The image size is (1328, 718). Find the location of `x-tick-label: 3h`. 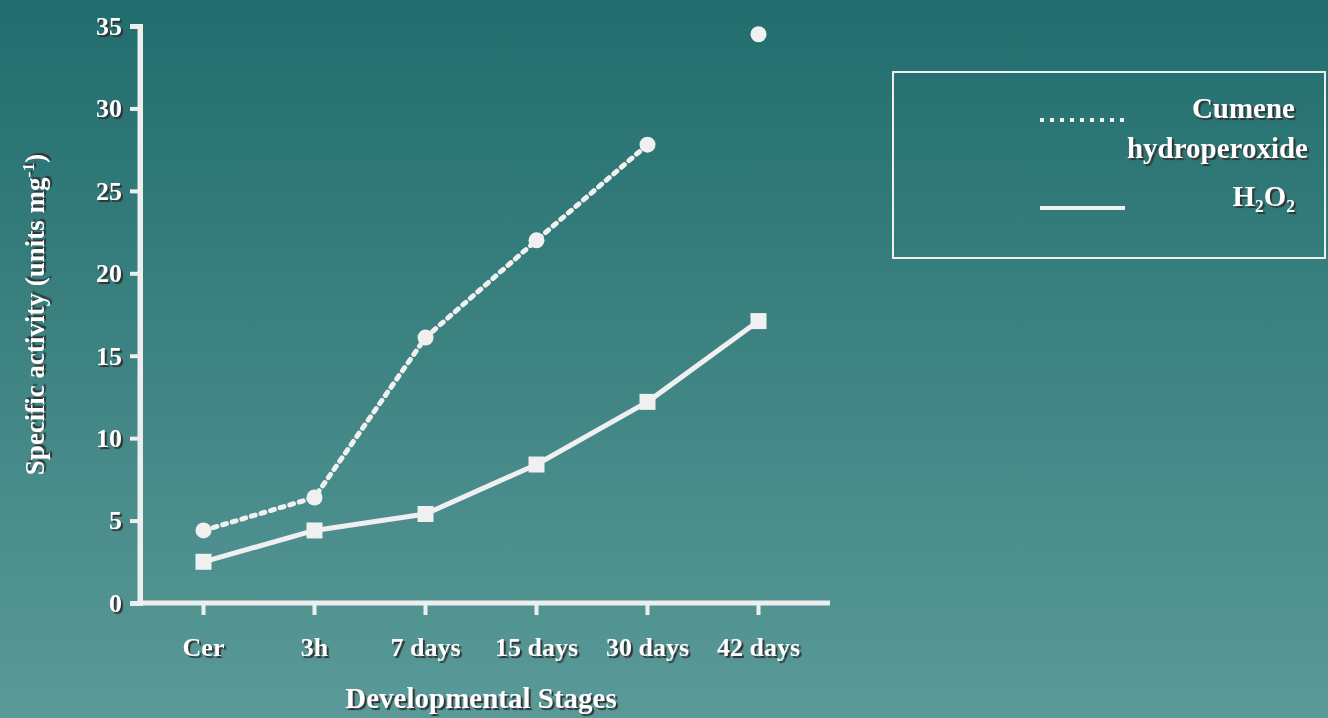

x-tick-label: 3h is located at coordinates (314, 647).